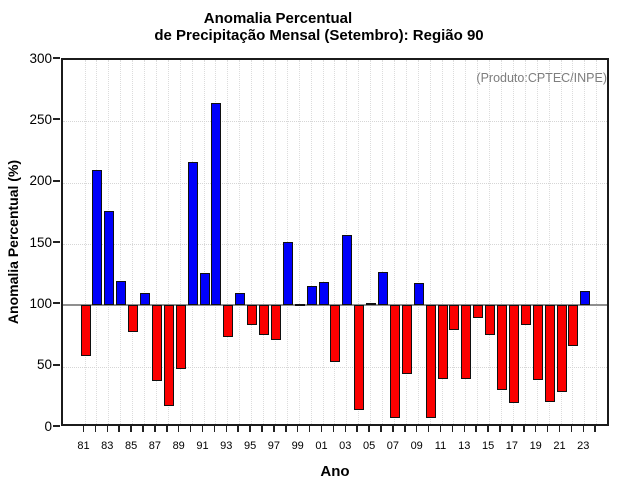 The height and width of the screenshot is (500, 640). I want to click on y-tick-label: 100, so click(40, 303).